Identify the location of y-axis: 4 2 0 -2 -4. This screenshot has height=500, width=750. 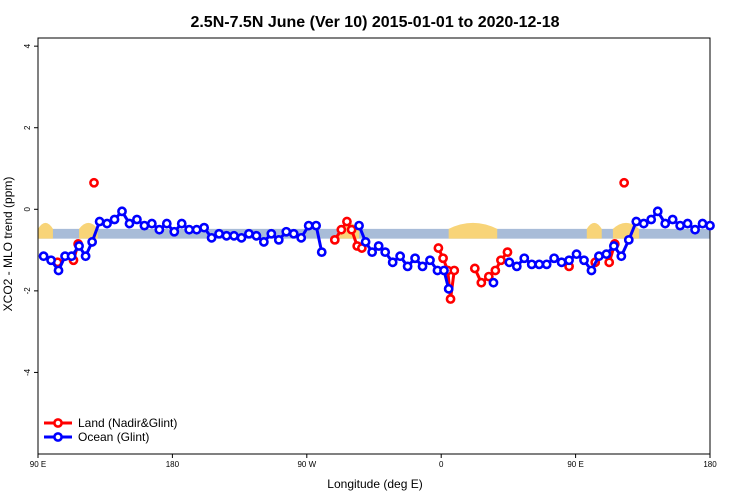
(30, 209).